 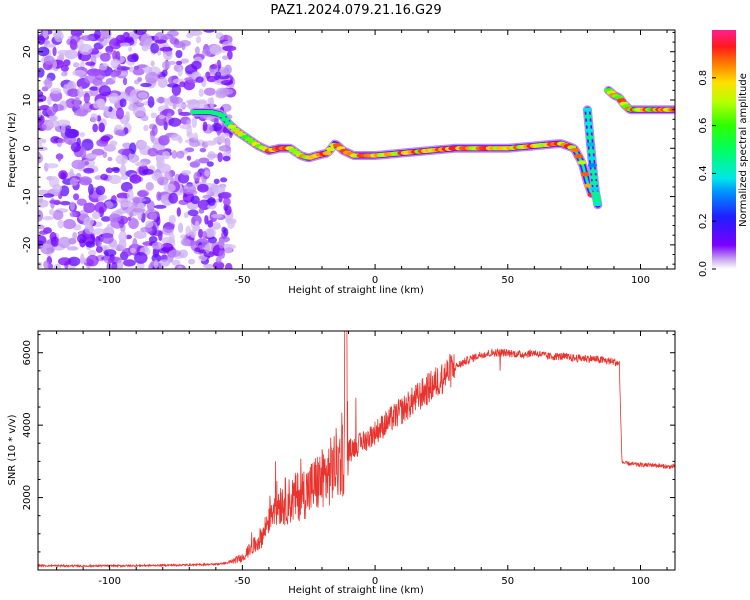 What do you see at coordinates (12, 150) in the screenshot?
I see `spectrogram-y-label: Frequency (Hz)` at bounding box center [12, 150].